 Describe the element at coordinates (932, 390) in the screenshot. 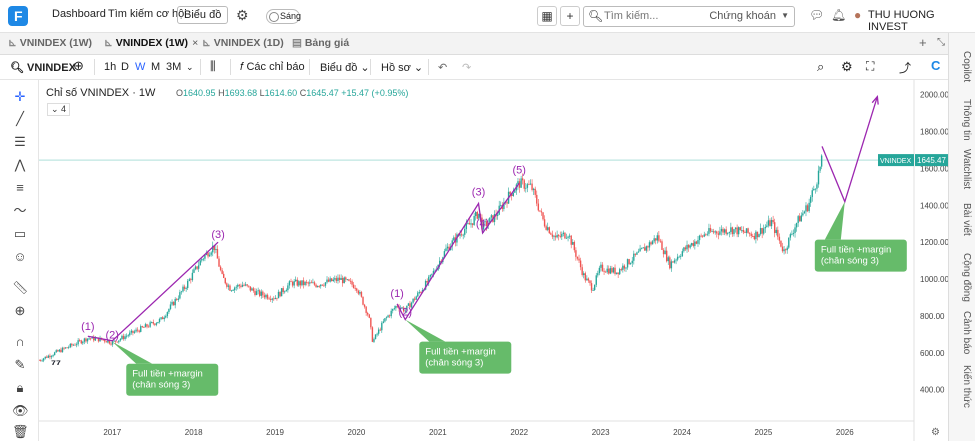

I see `y-tick-label: 400.00` at that location.